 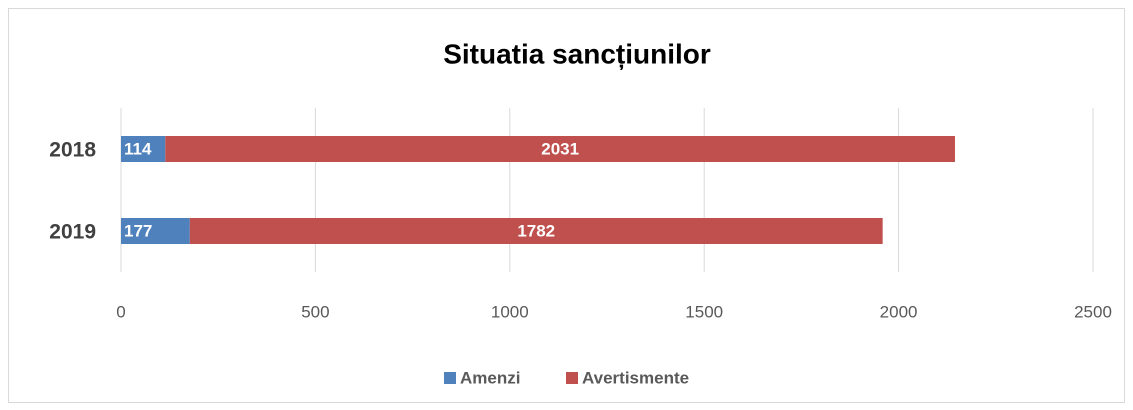 What do you see at coordinates (899, 311) in the screenshot?
I see `x-tick-label: 2000` at bounding box center [899, 311].